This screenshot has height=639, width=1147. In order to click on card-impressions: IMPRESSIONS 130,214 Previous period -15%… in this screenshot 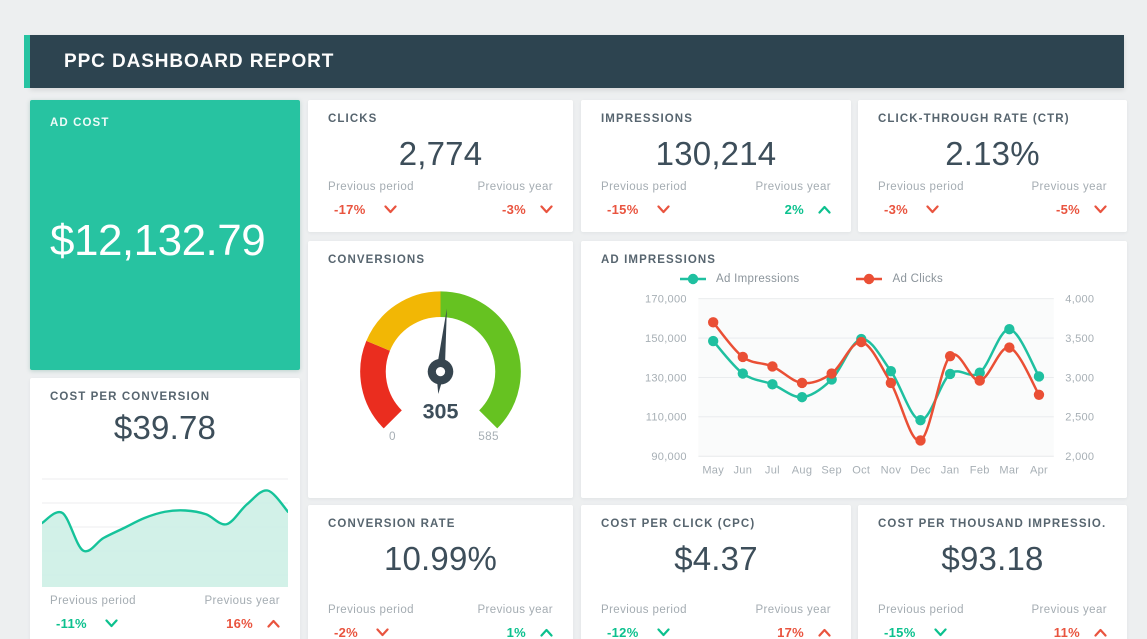, I will do `click(716, 166)`.